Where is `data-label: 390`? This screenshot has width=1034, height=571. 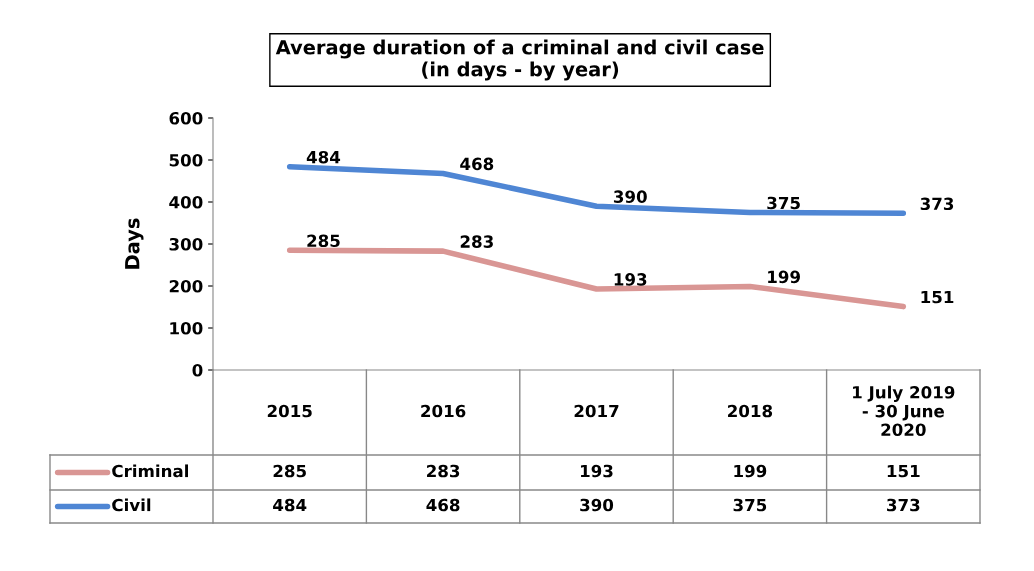
data-label: 390 is located at coordinates (597, 505).